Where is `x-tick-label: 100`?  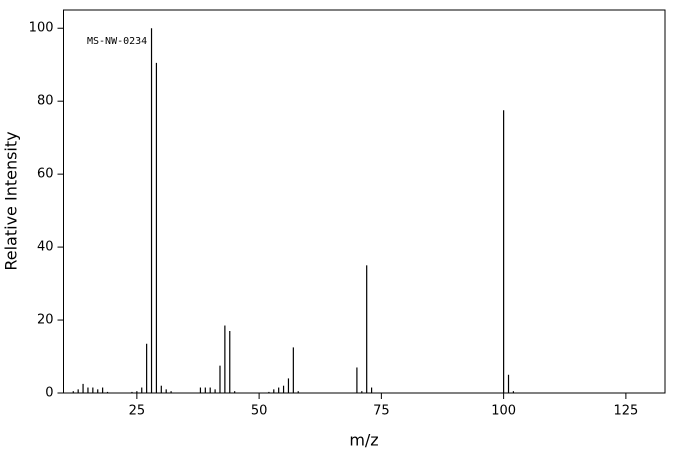
x-tick-label: 100 is located at coordinates (503, 411).